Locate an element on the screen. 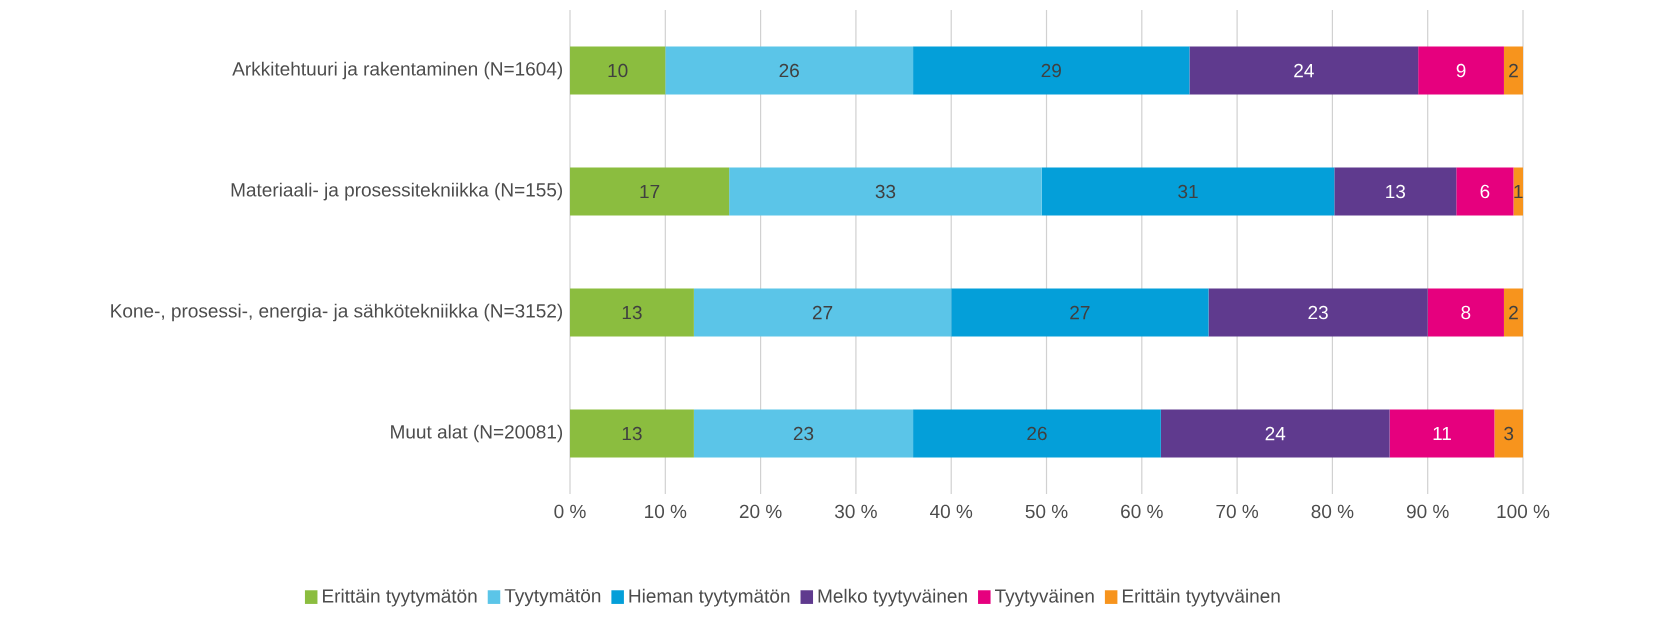 This screenshot has height=618, width=1675. data-label: 29 is located at coordinates (1051, 70).